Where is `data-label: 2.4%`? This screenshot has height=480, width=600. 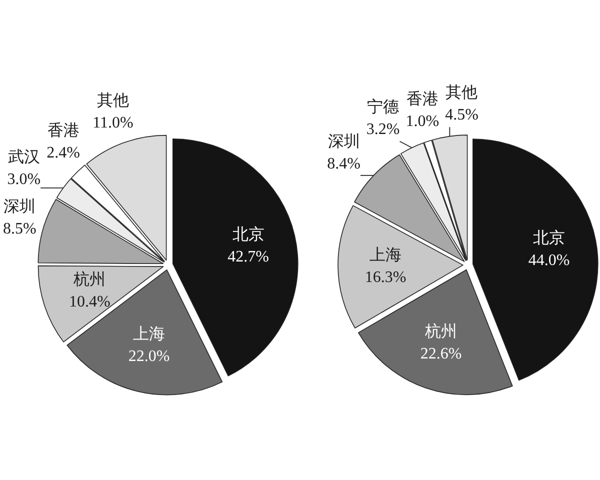
data-label: 2.4% is located at coordinates (63, 153).